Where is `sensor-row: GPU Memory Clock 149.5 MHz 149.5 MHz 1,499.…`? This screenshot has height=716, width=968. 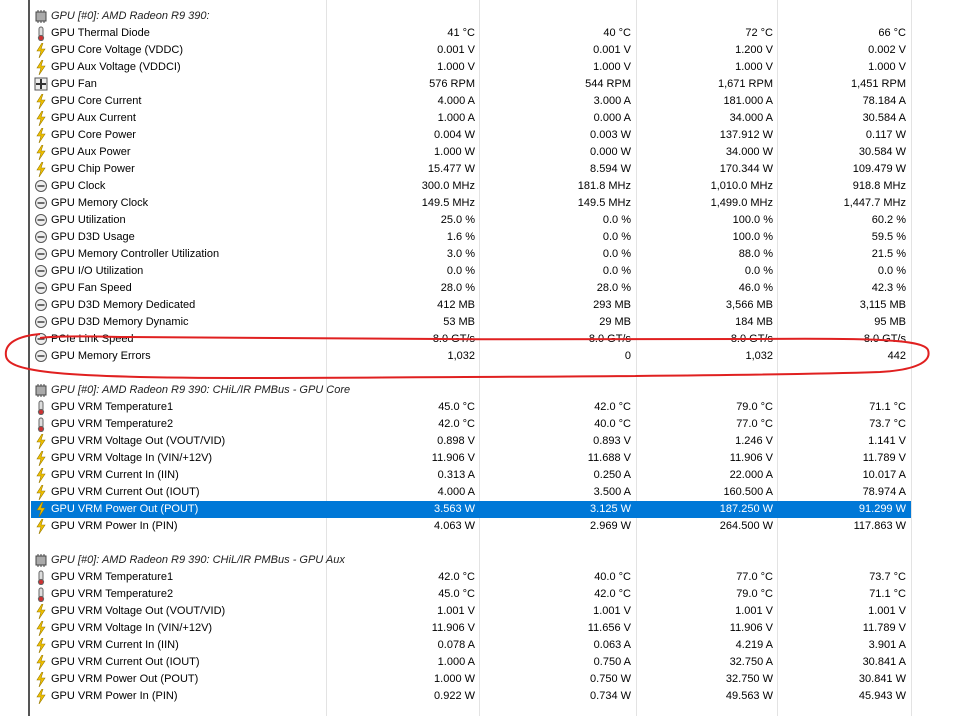
sensor-row: GPU Memory Clock 149.5 MHz 149.5 MHz 1,499.… is located at coordinates (471, 203).